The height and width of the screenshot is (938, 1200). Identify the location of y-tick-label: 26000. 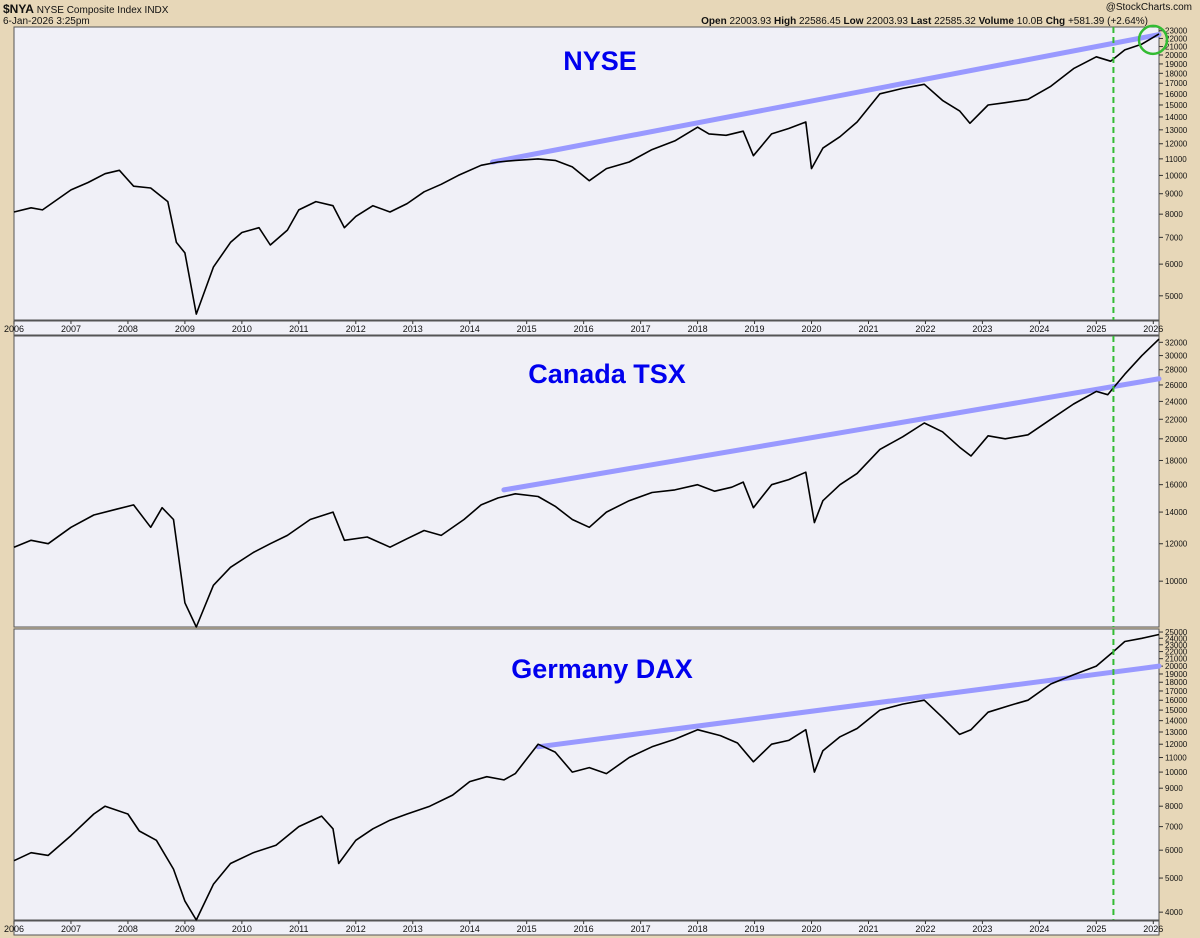
(1176, 385).